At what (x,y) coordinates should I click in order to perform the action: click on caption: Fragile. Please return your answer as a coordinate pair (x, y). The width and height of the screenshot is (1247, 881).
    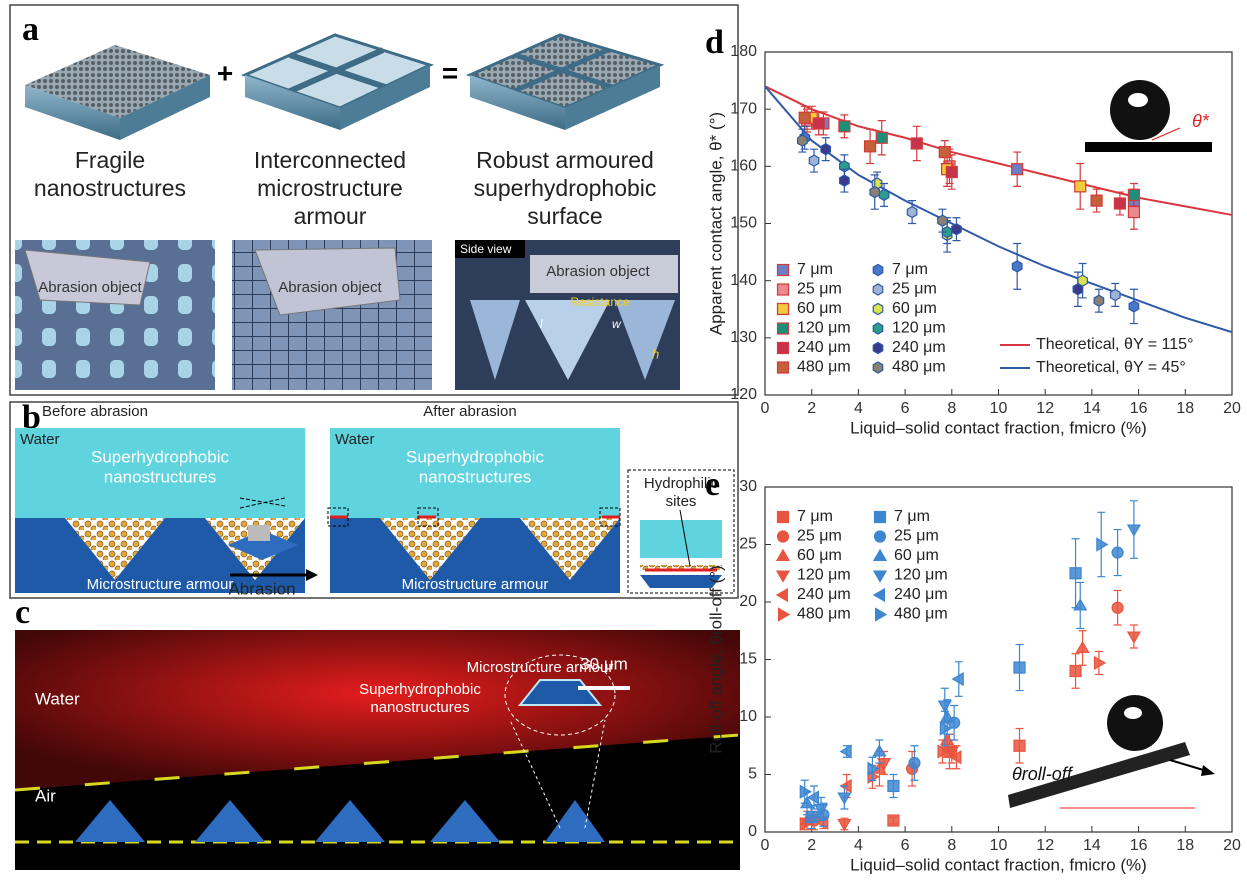
    Looking at the image, I should click on (110, 160).